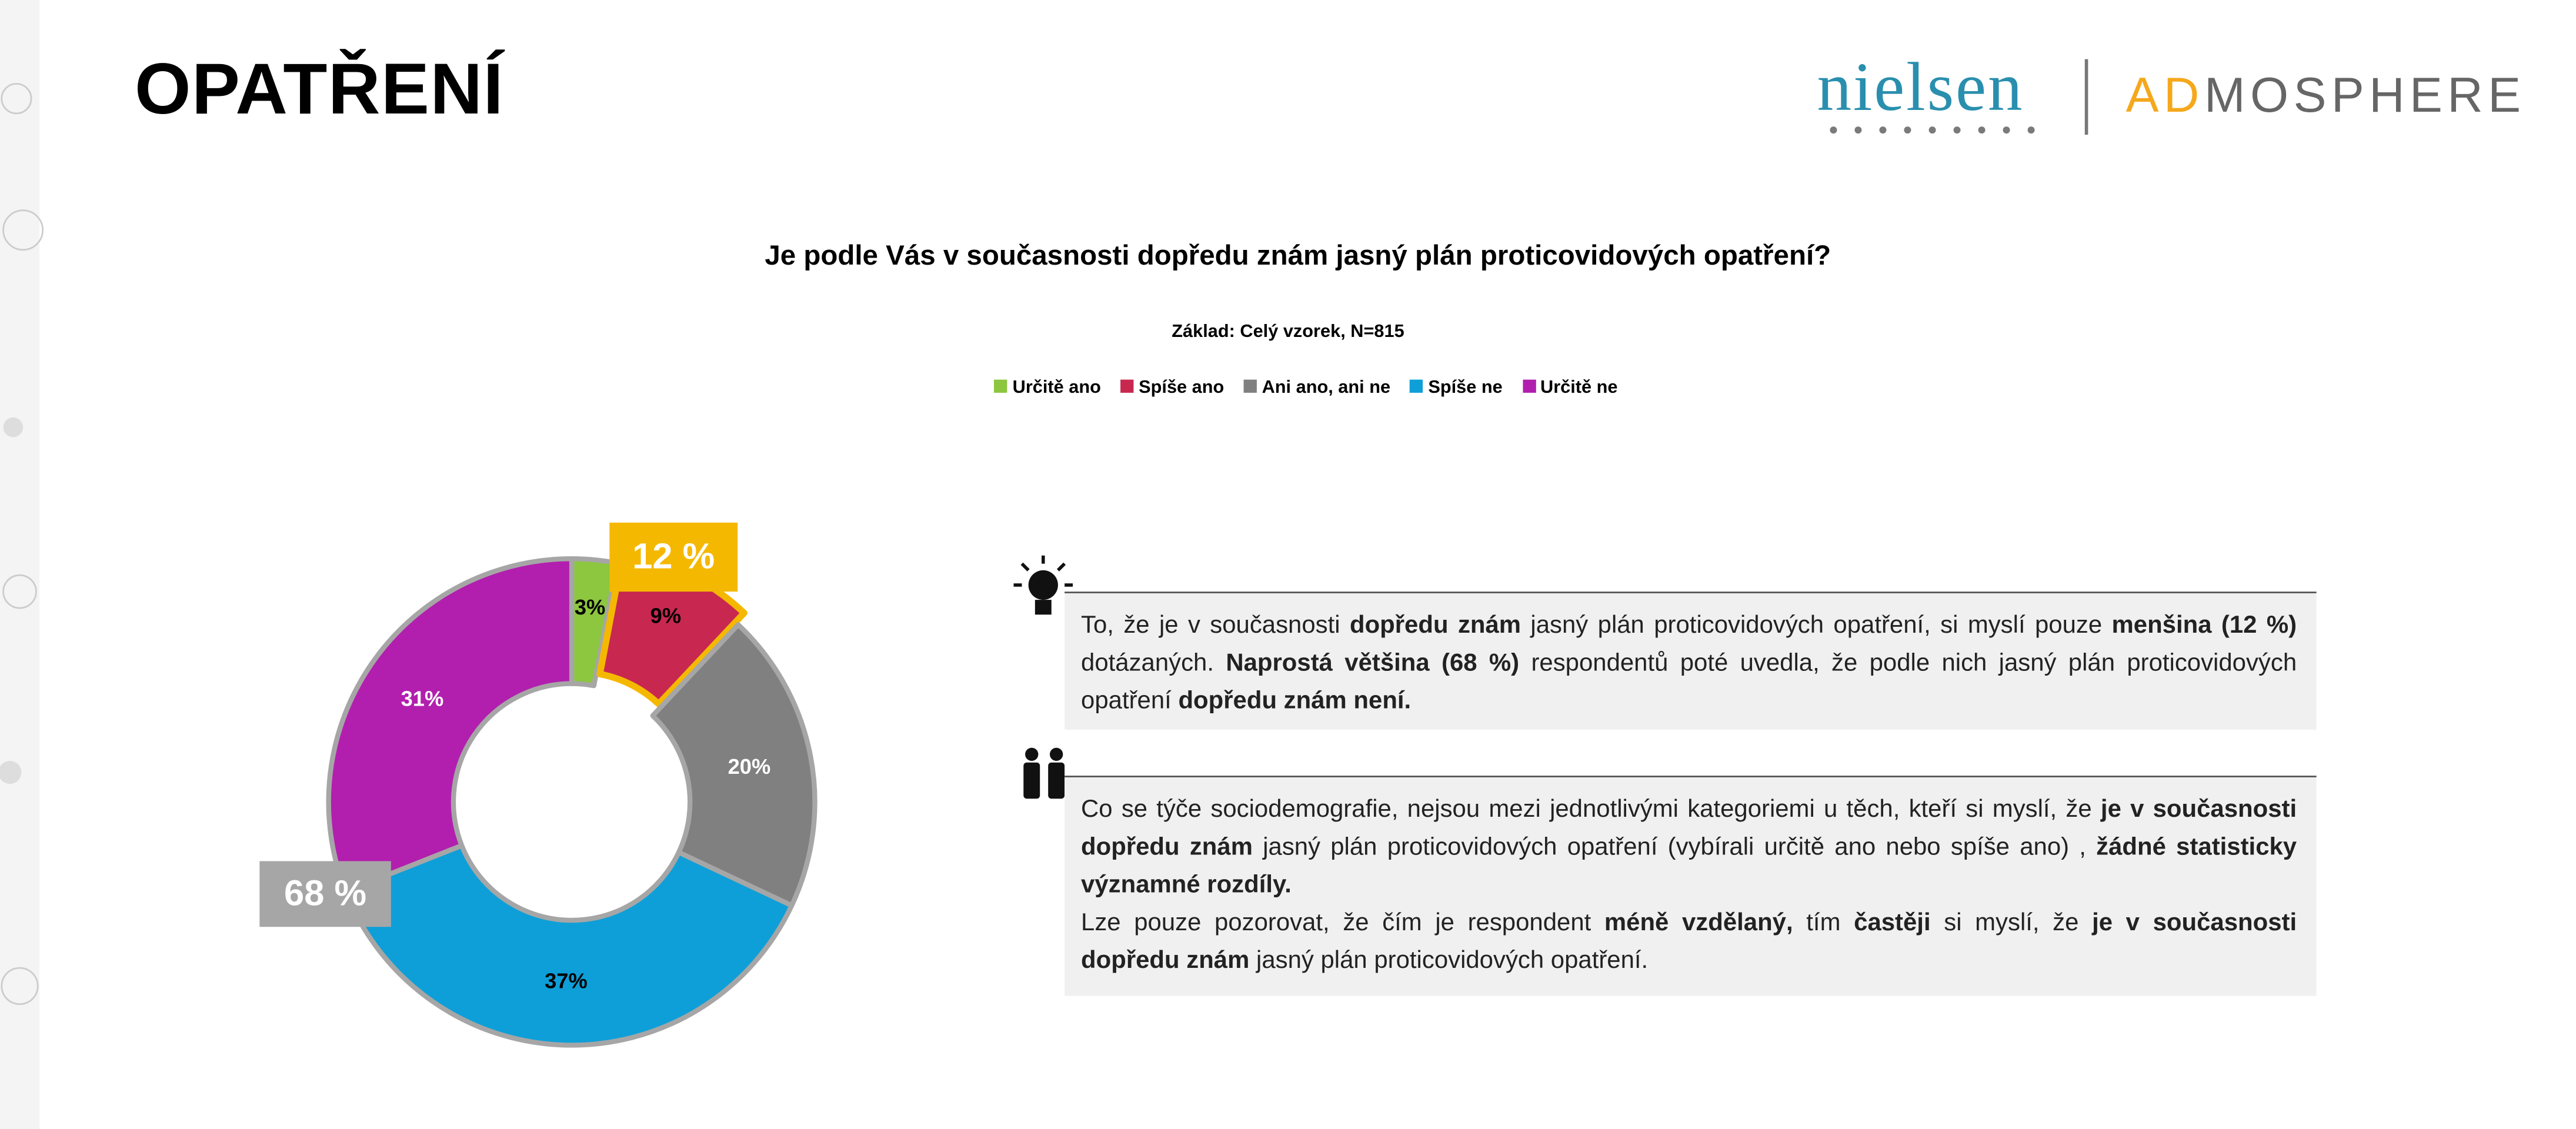 This screenshot has width=2576, height=1129. Describe the element at coordinates (2086, 97) in the screenshot. I see `logo-divider` at that location.